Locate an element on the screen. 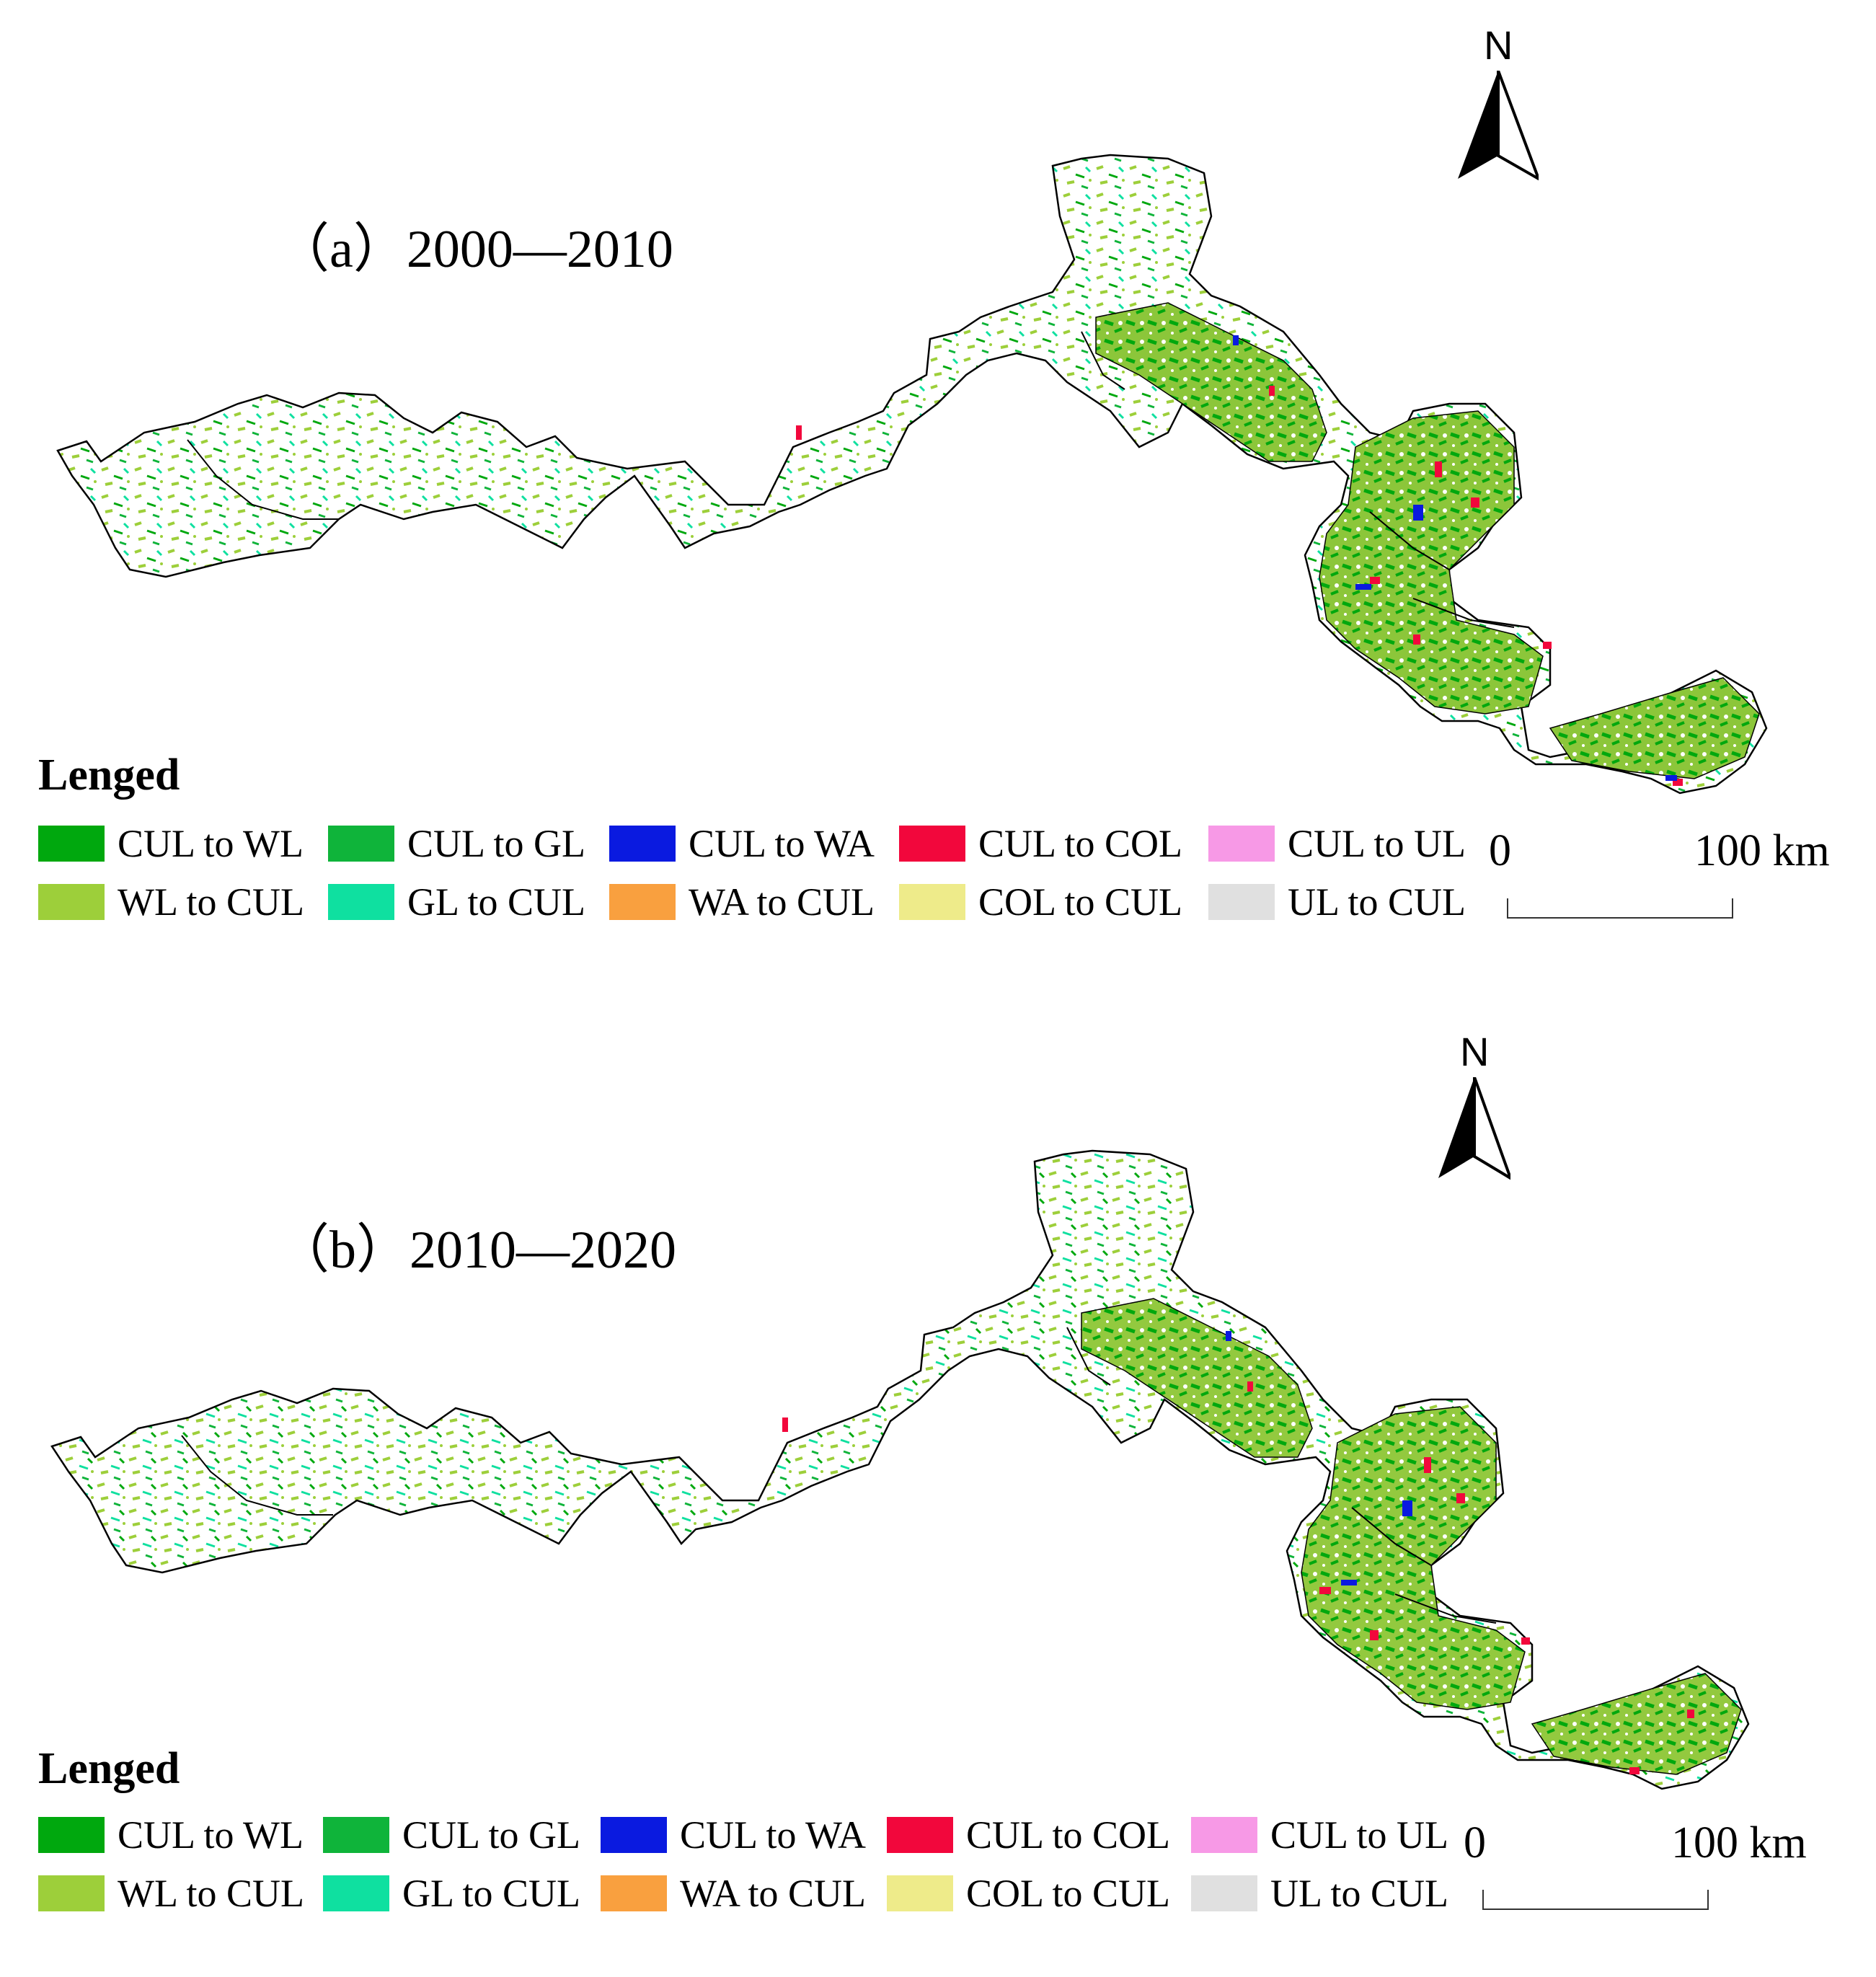  panel-title: （a）2000—2010 is located at coordinates (474, 249).